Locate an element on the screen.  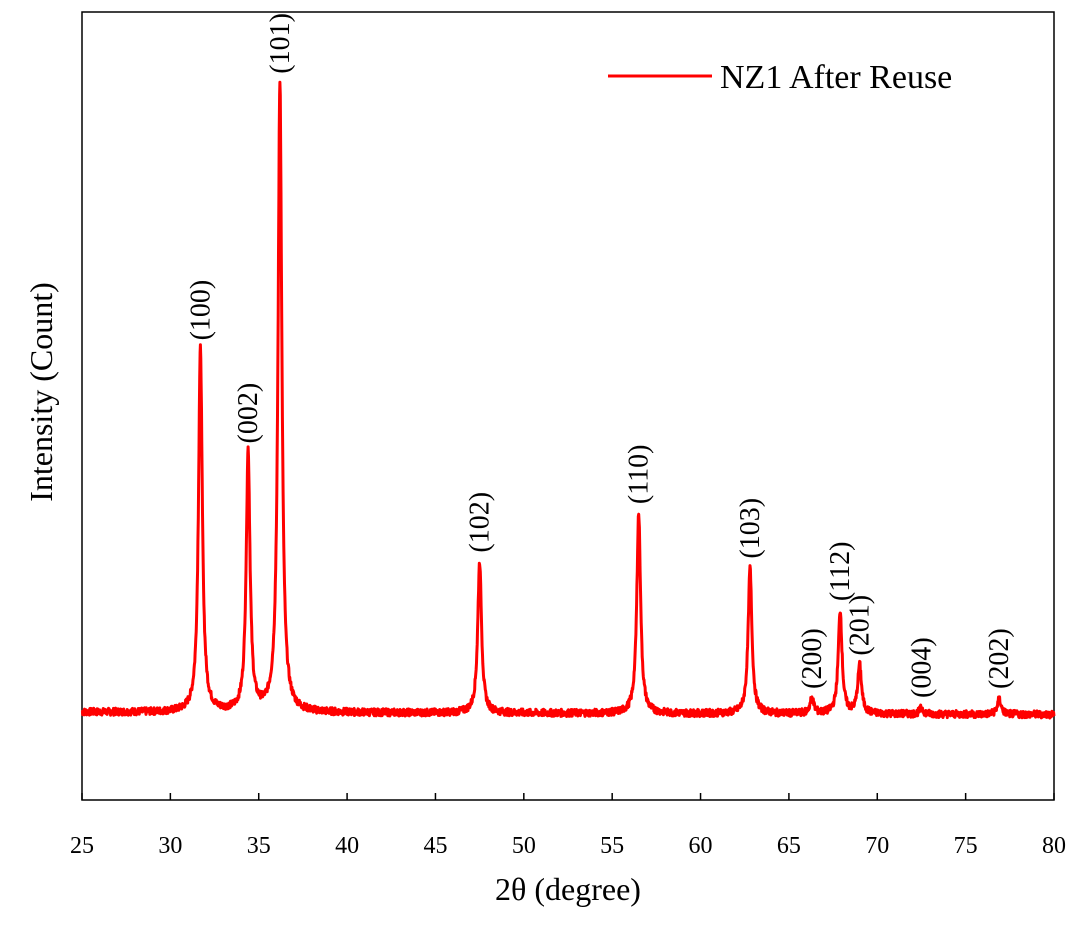
peak-label-7: (112) is located at coordinates (840, 571).